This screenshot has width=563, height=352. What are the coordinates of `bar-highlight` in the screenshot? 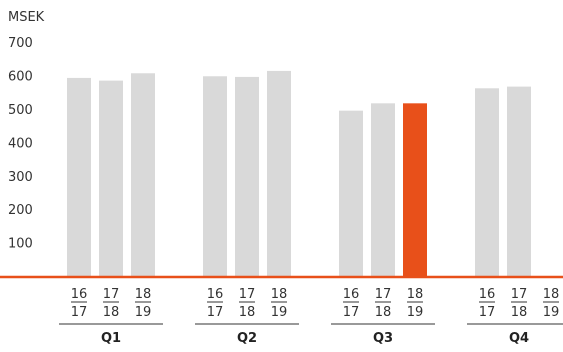 It's located at (415, 190).